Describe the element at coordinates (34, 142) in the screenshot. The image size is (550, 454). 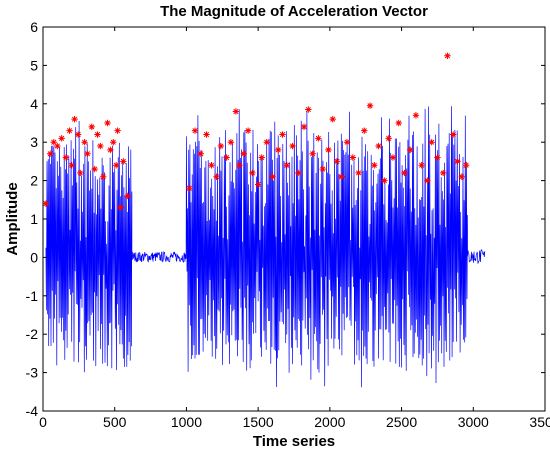
I see `y-tick-label: 3` at that location.